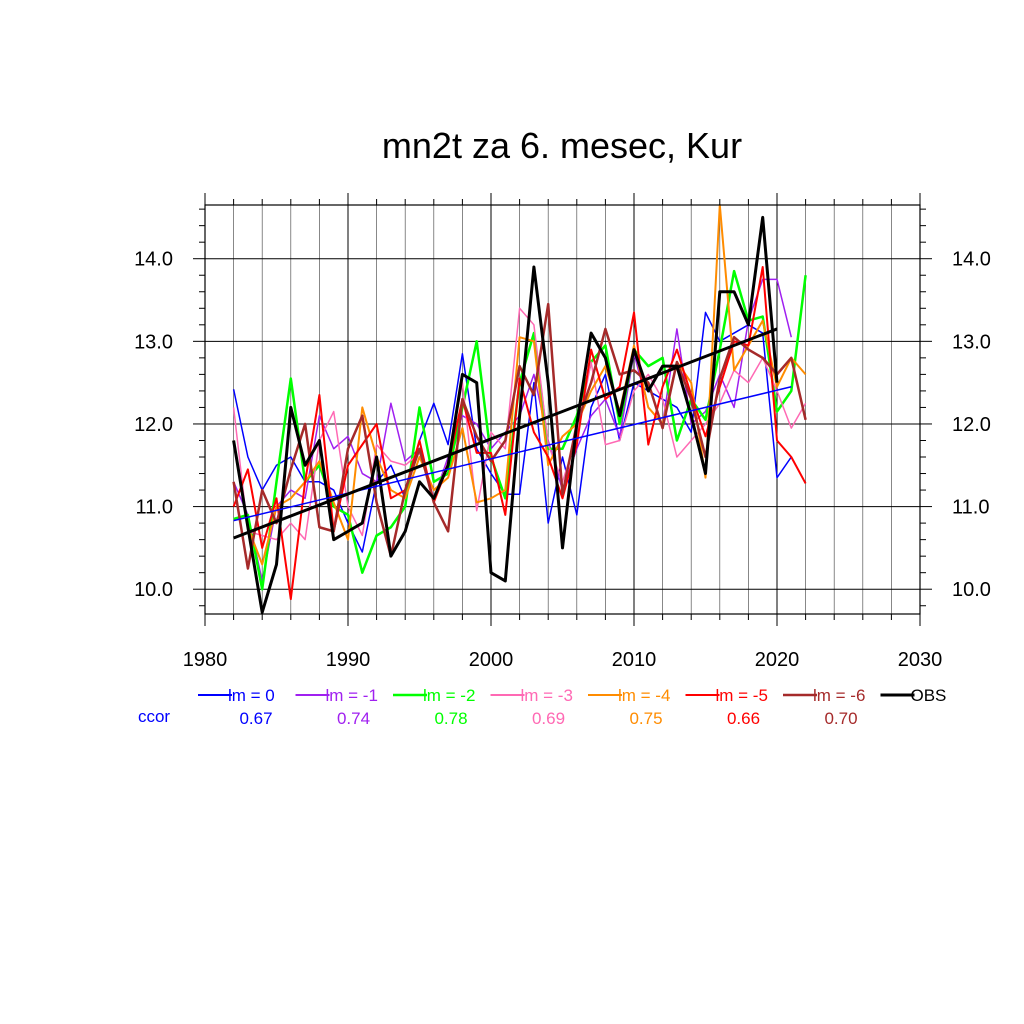 The width and height of the screenshot is (1024, 1024). I want to click on legend-label: lm = -6, so click(839, 695).